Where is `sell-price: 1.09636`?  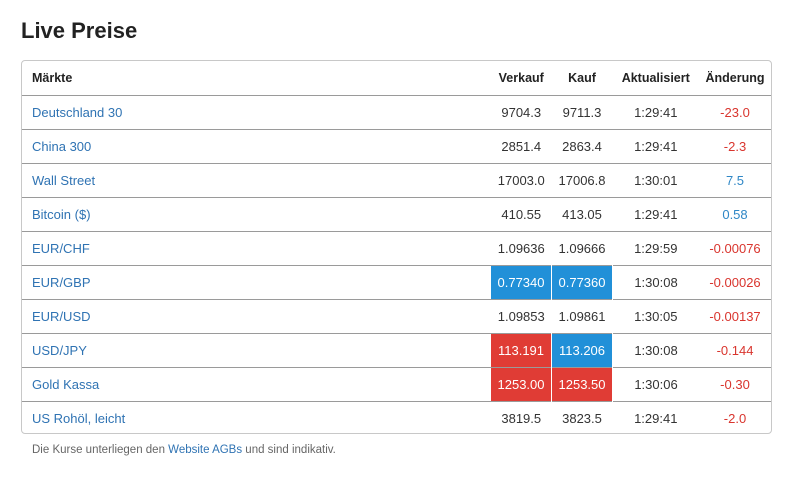
sell-price: 1.09636 is located at coordinates (521, 248).